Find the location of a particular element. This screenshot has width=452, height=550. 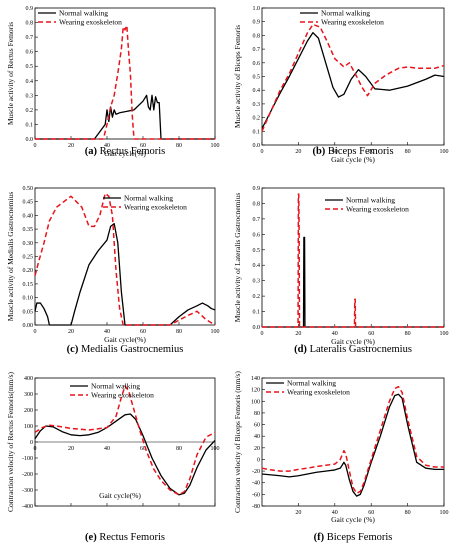

y-tick-label: 0.30 is located at coordinates (28, 244).